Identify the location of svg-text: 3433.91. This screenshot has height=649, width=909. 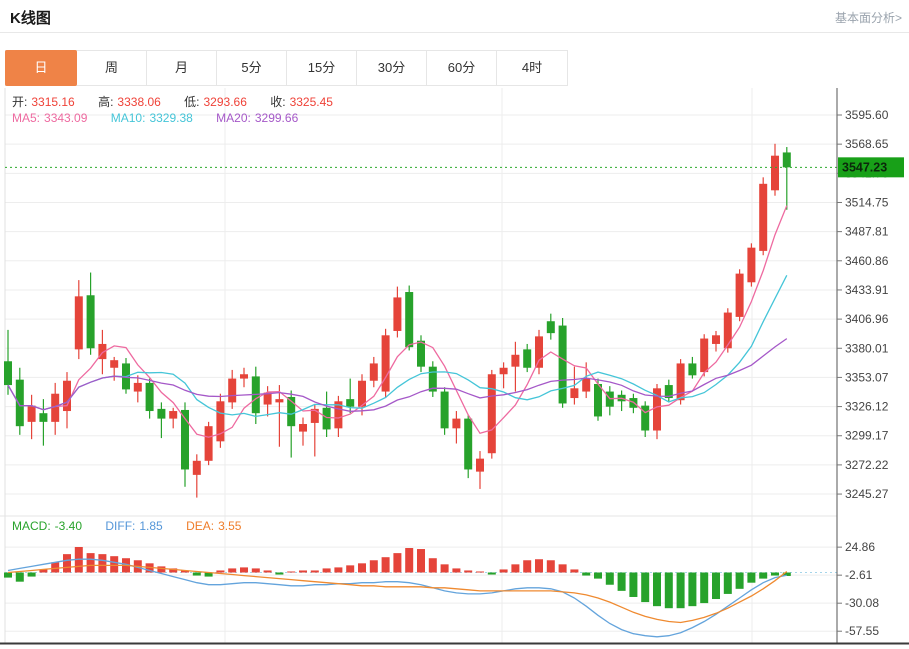
(867, 290).